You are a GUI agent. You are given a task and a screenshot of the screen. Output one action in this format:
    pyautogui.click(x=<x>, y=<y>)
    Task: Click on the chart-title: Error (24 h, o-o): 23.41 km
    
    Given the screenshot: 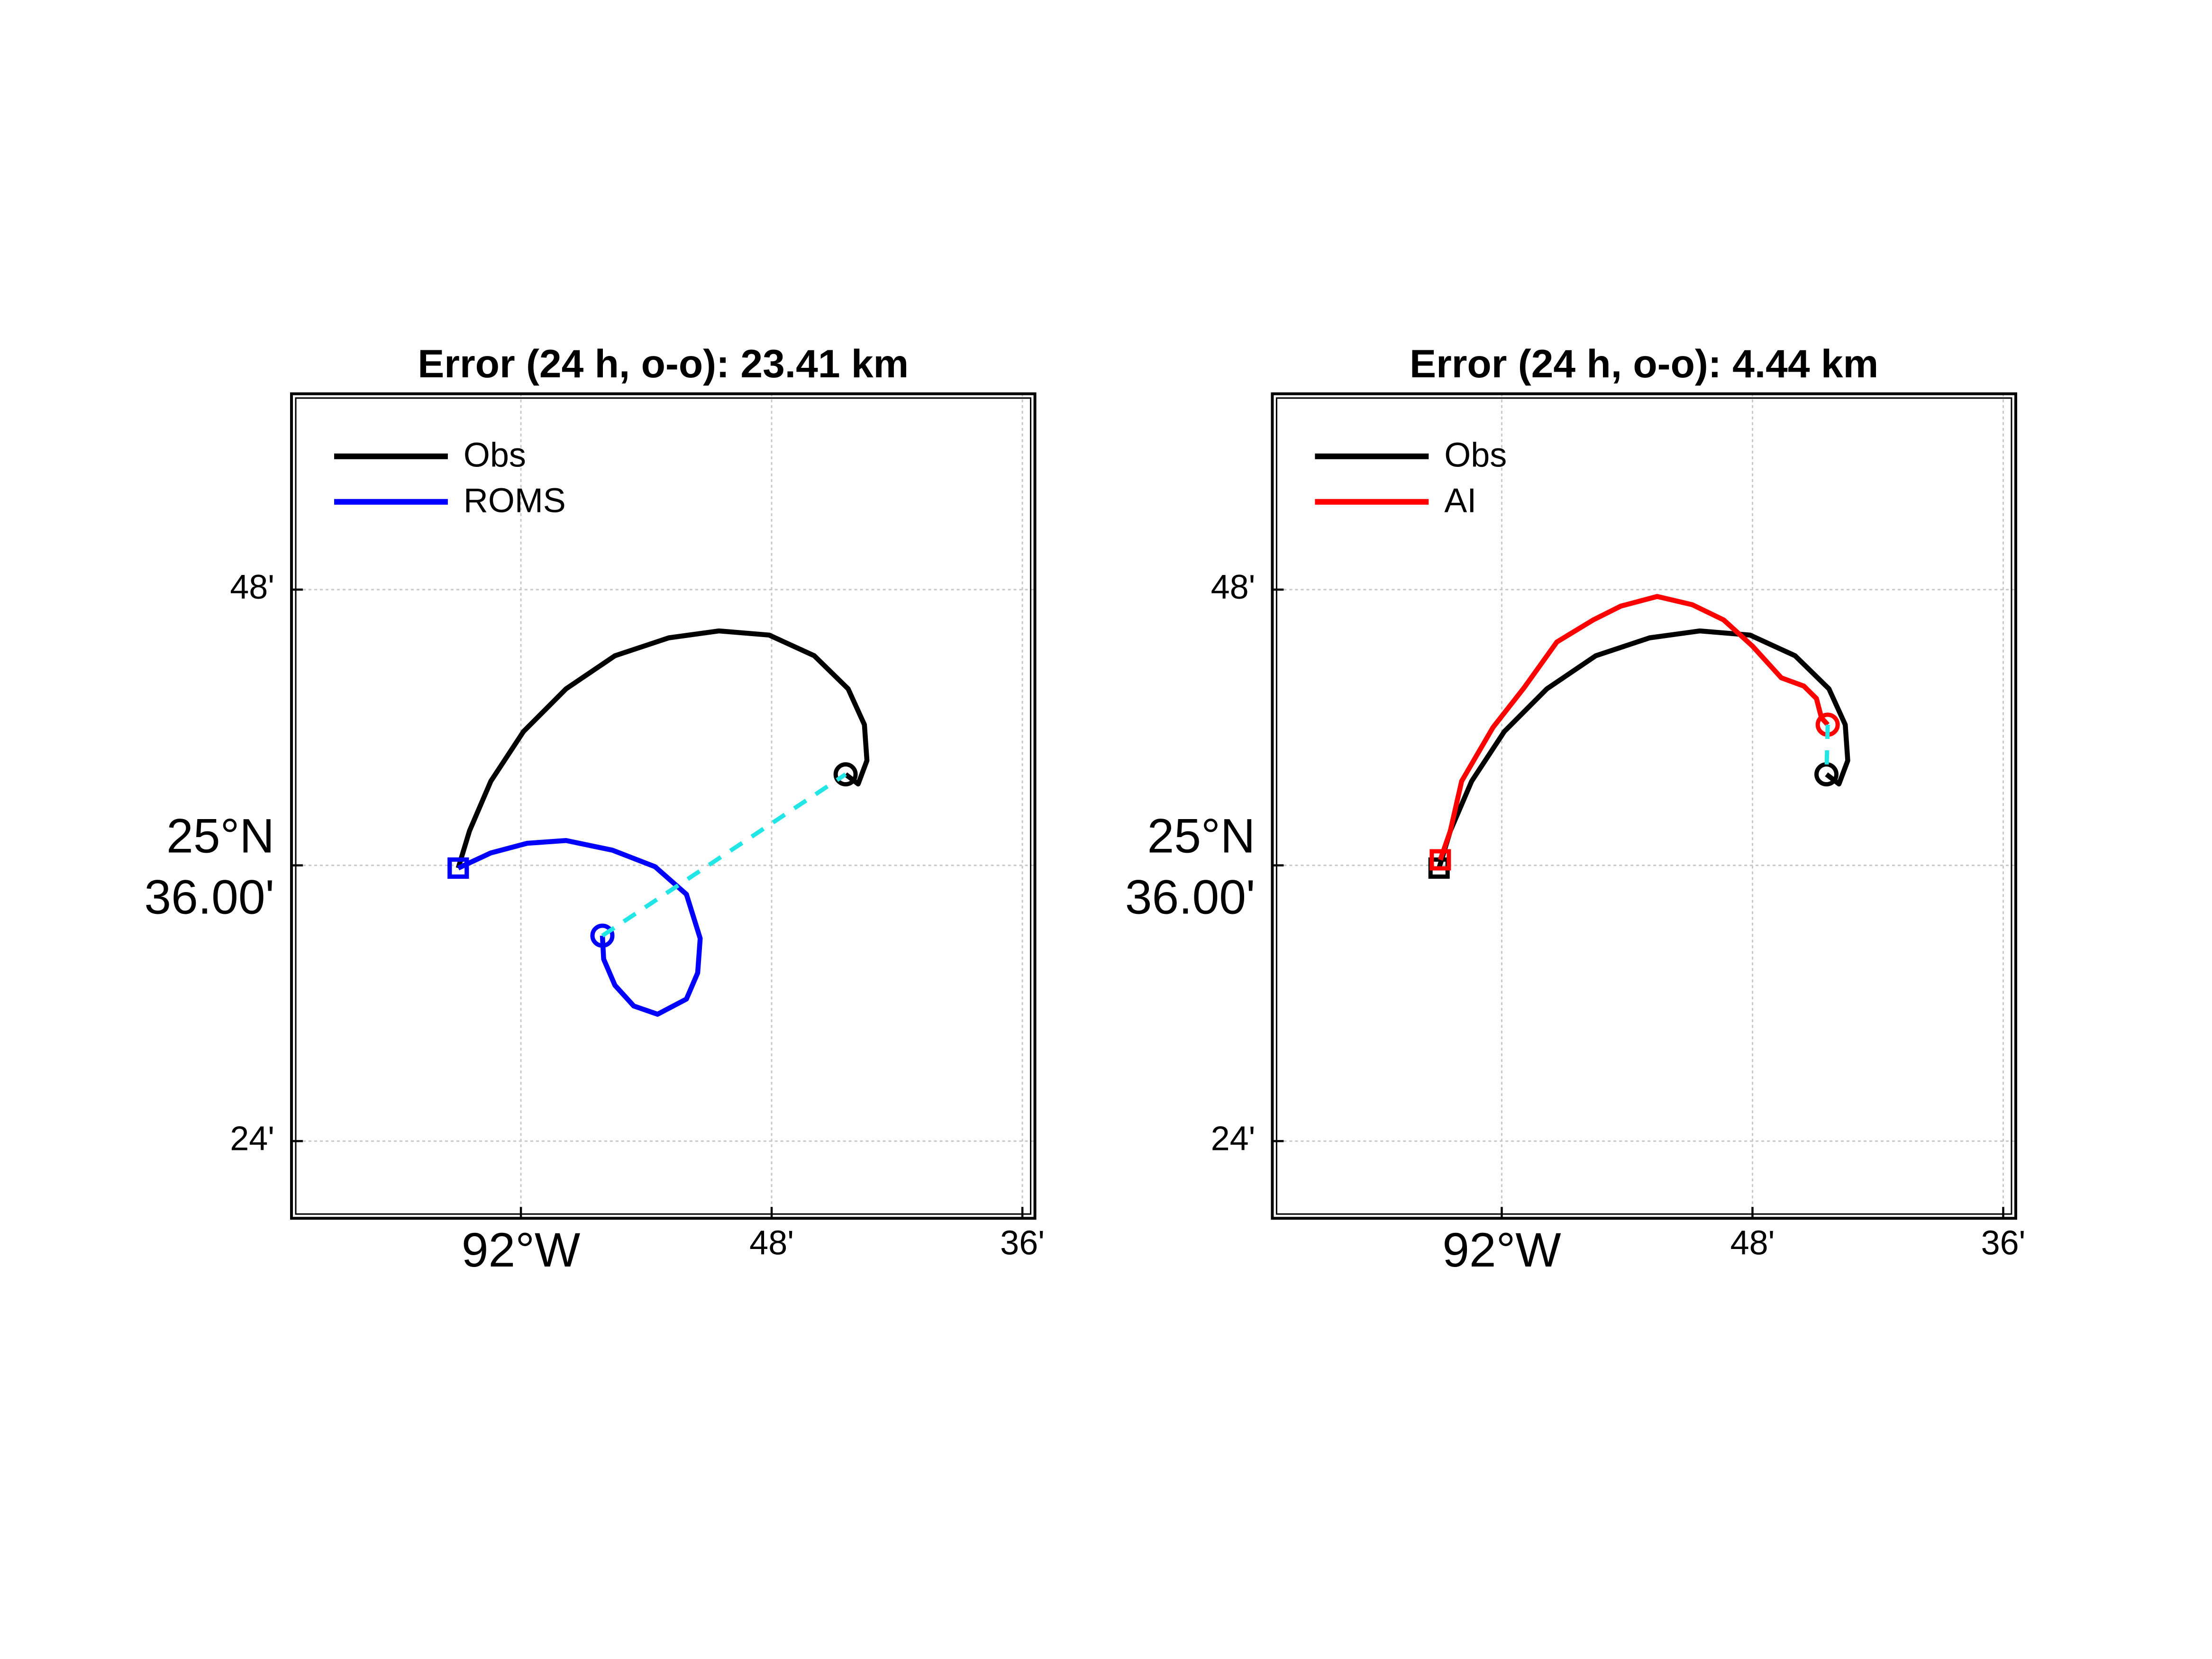 What is the action you would take?
    pyautogui.click(x=663, y=363)
    